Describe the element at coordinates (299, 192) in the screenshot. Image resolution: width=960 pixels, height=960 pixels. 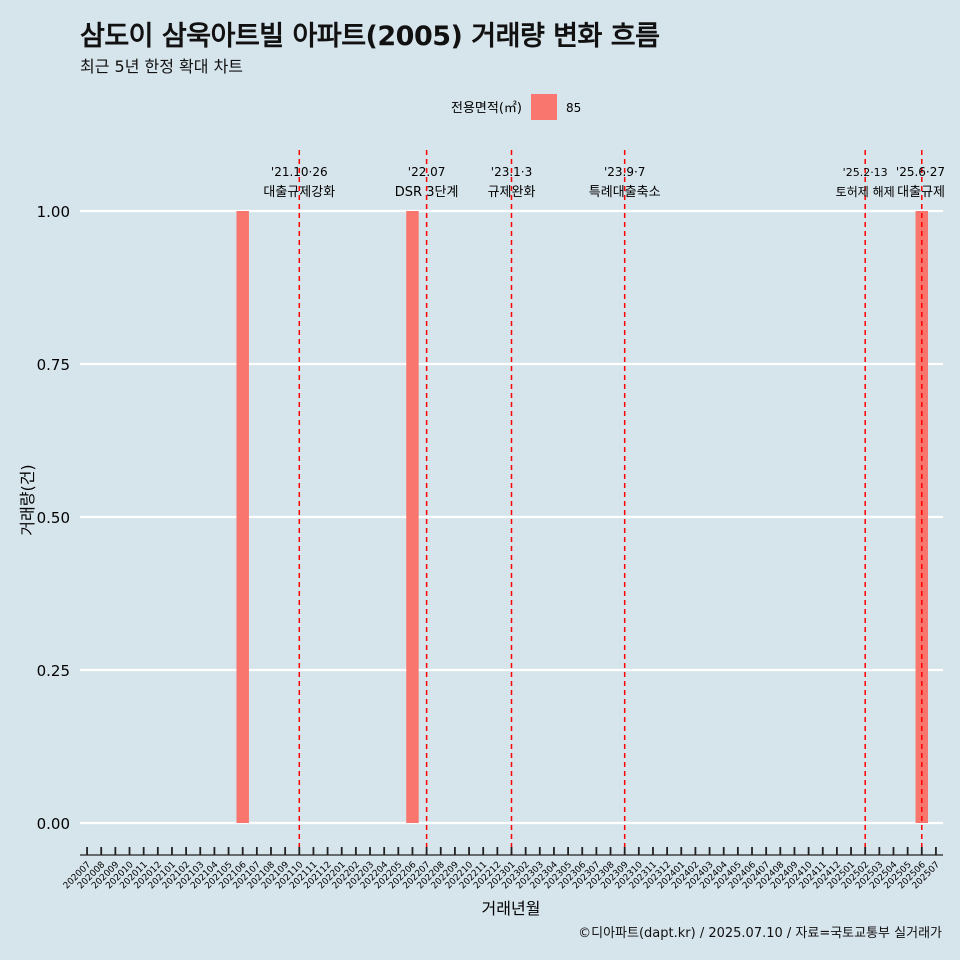
I see `event-name-label: 대출규제강화` at that location.